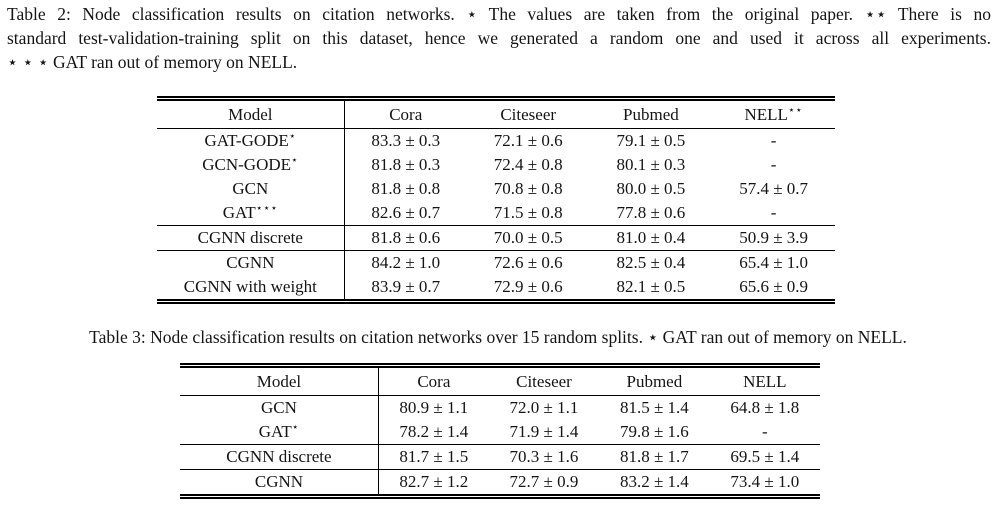 The height and width of the screenshot is (511, 996). I want to click on result-cell: 70.3 ± 1.6, so click(544, 457).